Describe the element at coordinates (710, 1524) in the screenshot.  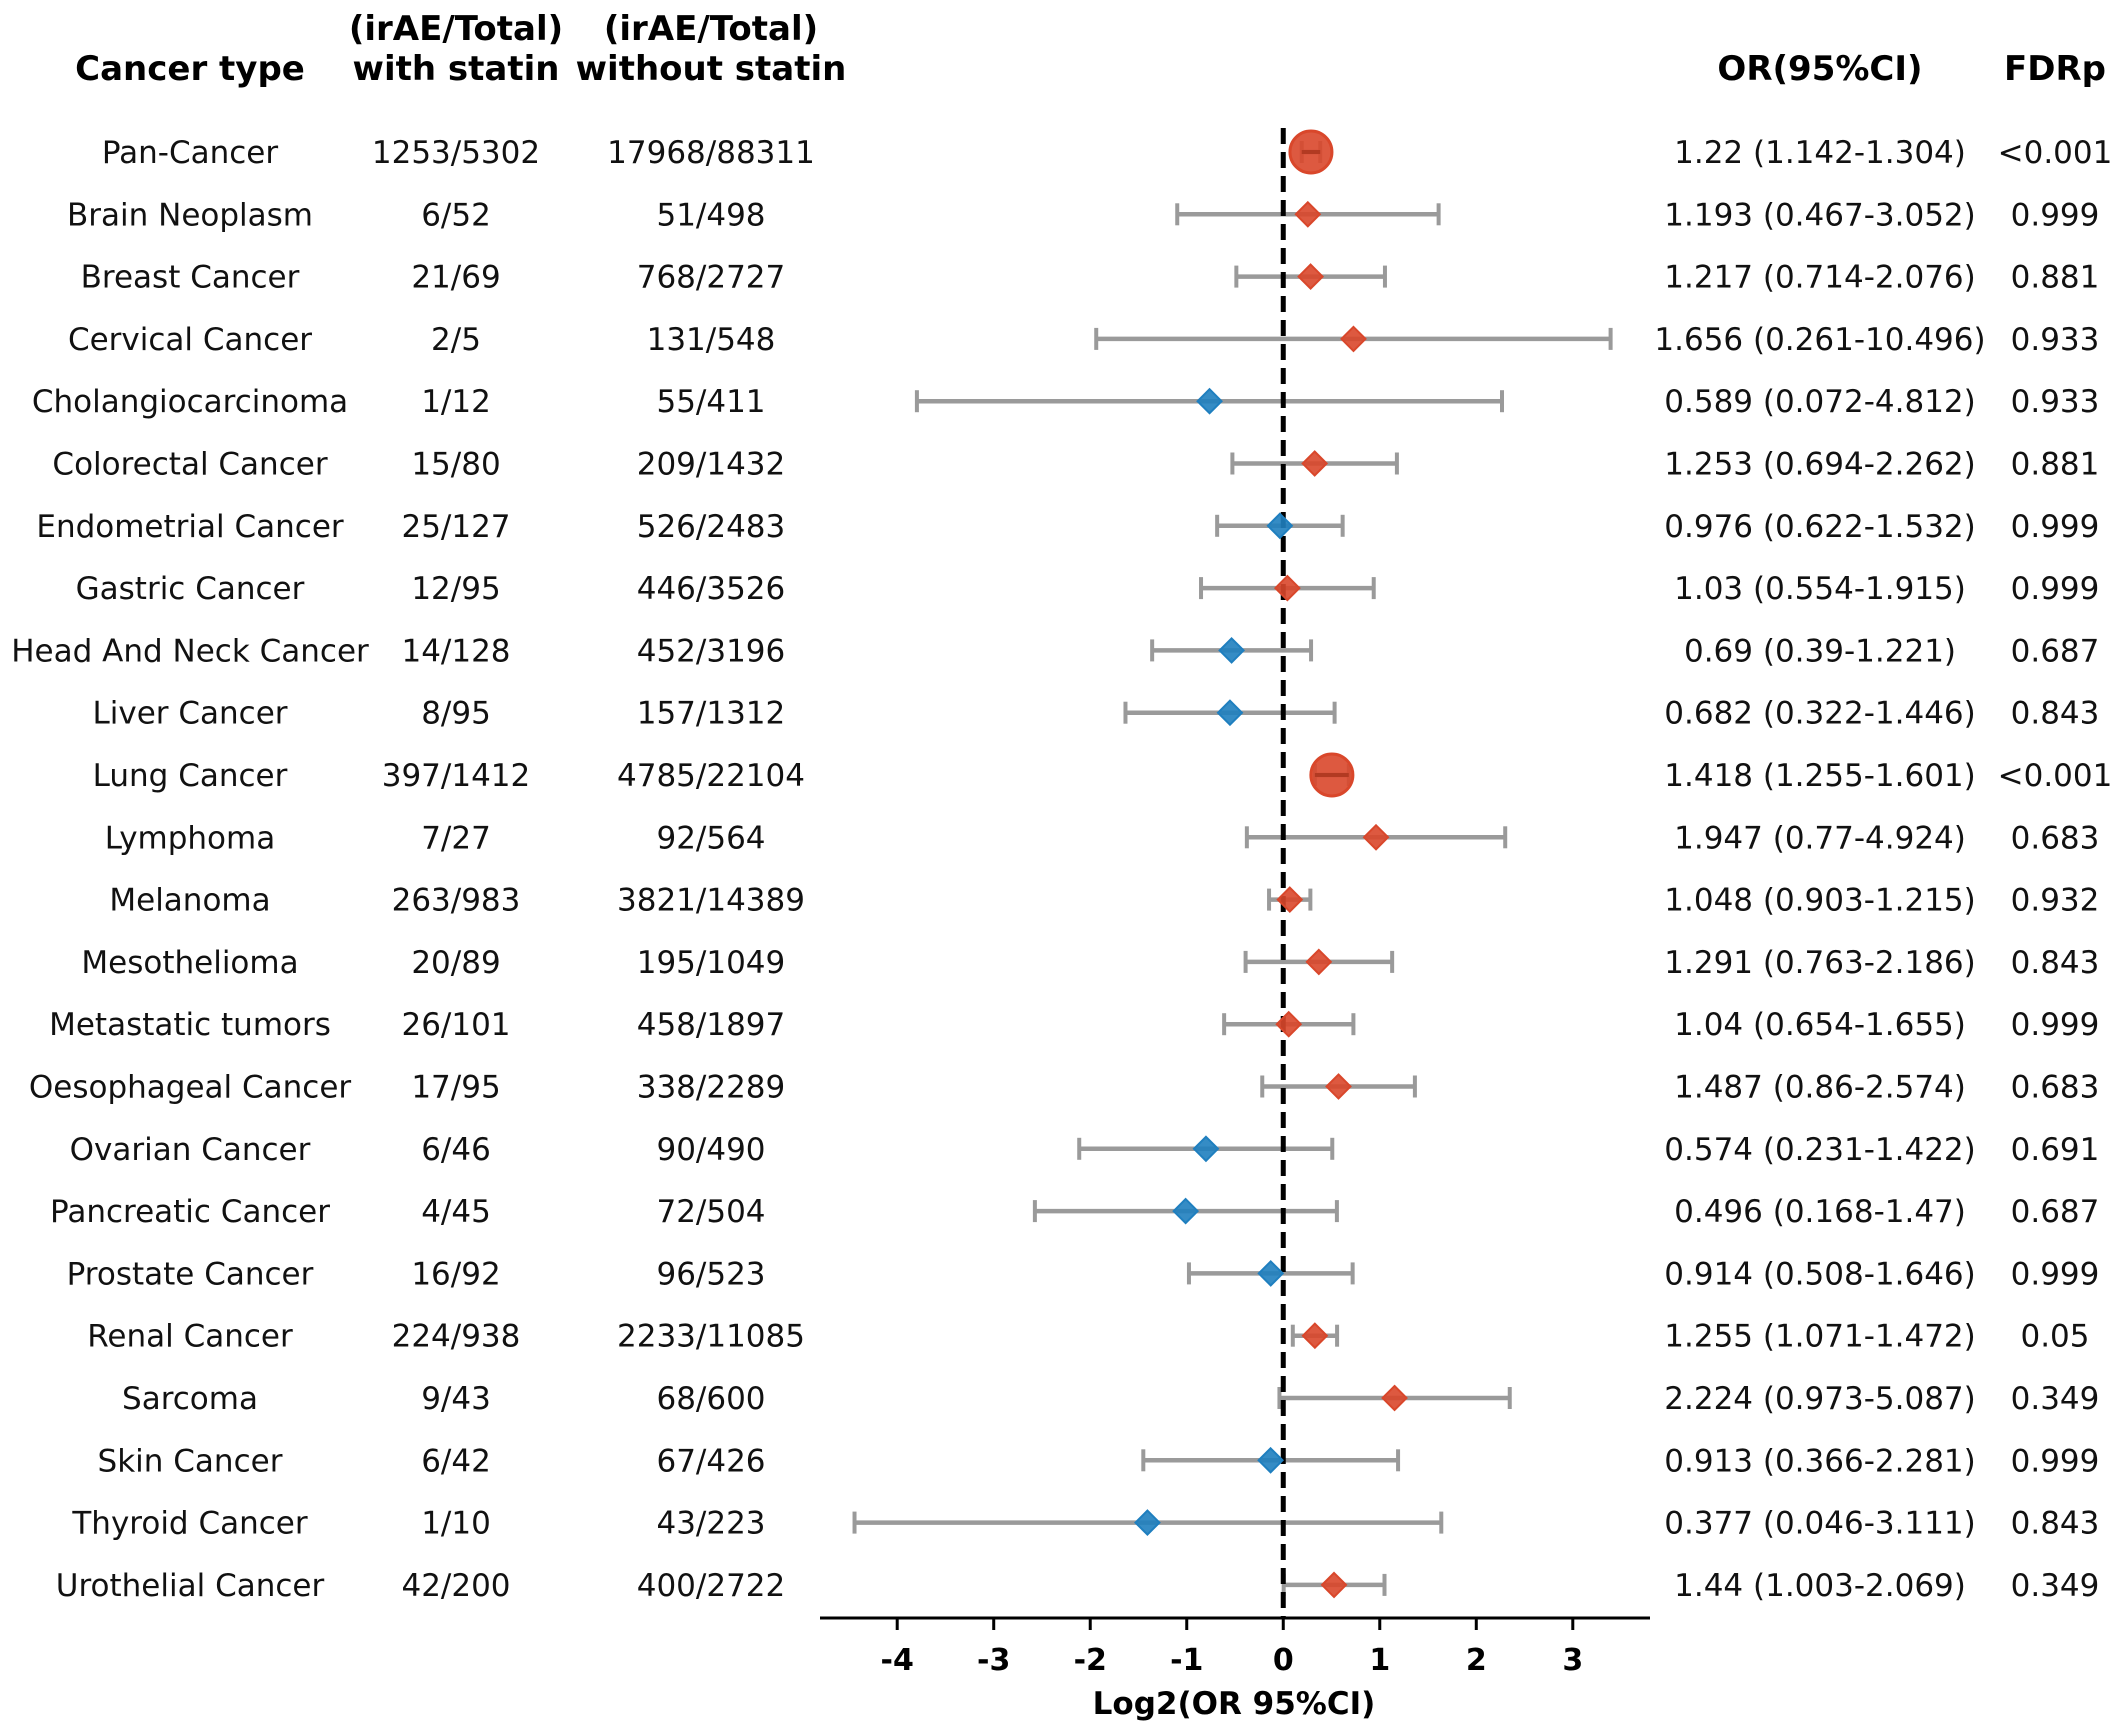
I see `row-without-statin: 43/223` at that location.